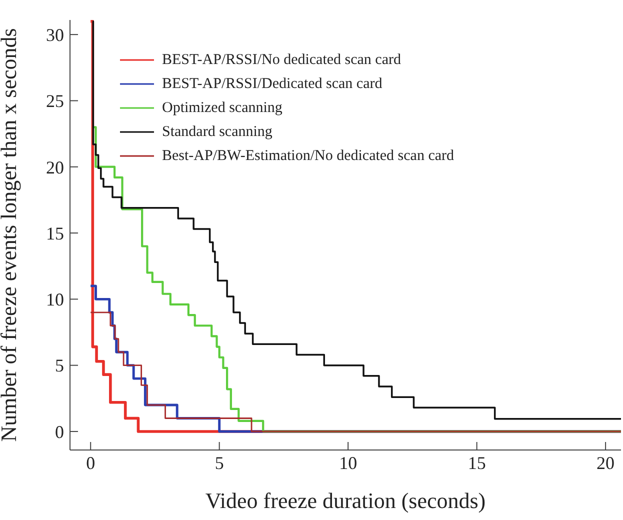 The height and width of the screenshot is (520, 623). What do you see at coordinates (59, 366) in the screenshot?
I see `y-tick-label: 5` at bounding box center [59, 366].